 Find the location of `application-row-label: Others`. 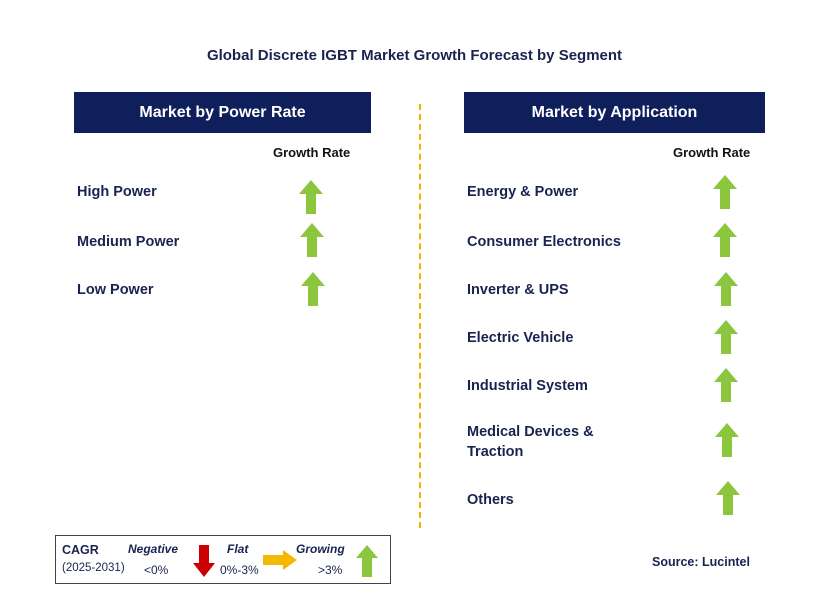

application-row-label: Others is located at coordinates (490, 500).